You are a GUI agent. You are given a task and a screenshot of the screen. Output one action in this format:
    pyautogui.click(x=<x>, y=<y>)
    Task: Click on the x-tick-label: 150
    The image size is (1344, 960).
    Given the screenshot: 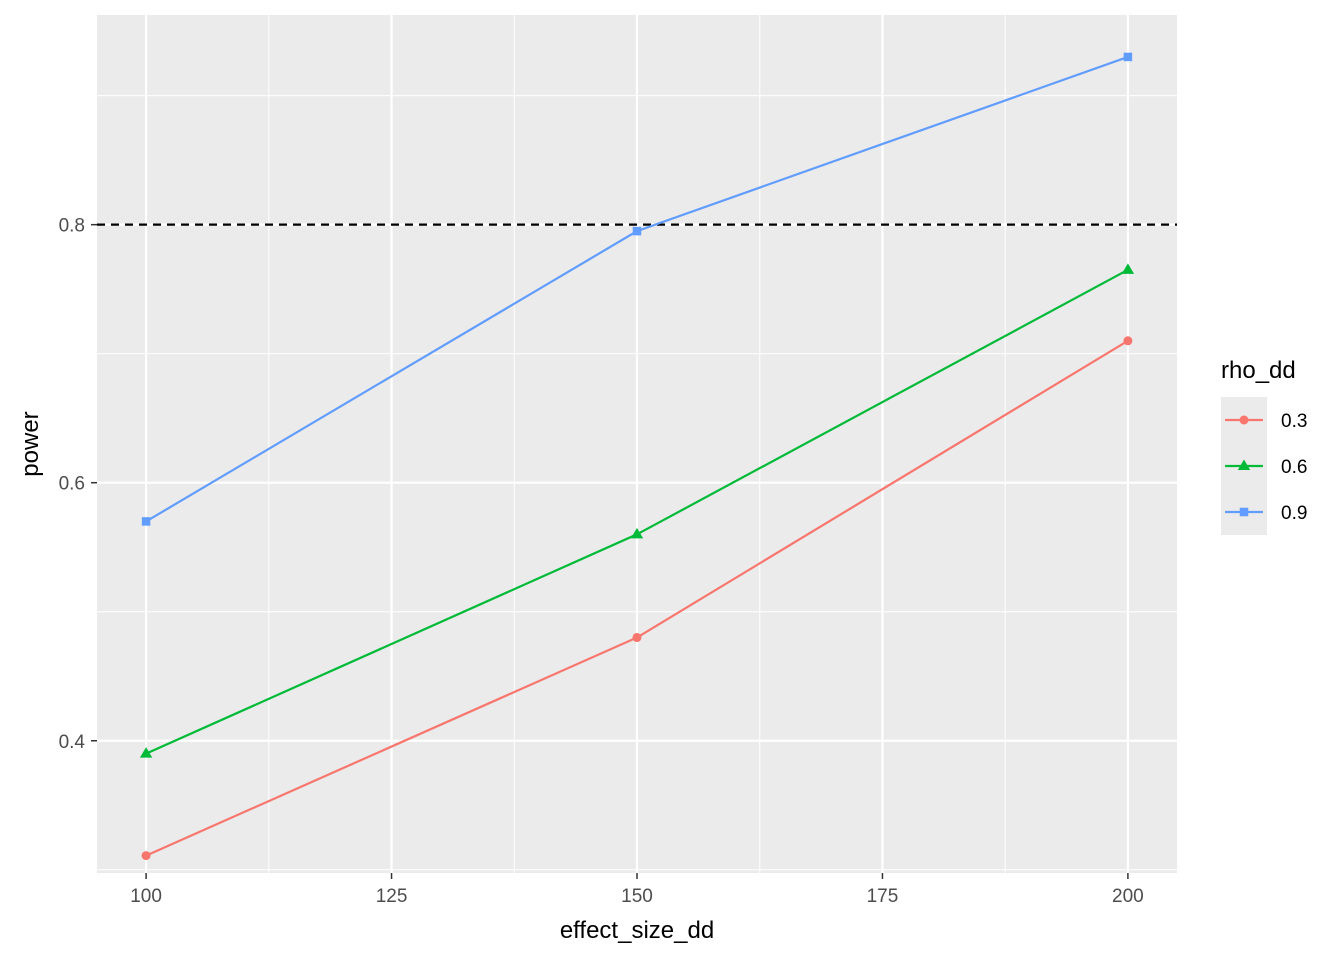 What is the action you would take?
    pyautogui.click(x=637, y=896)
    